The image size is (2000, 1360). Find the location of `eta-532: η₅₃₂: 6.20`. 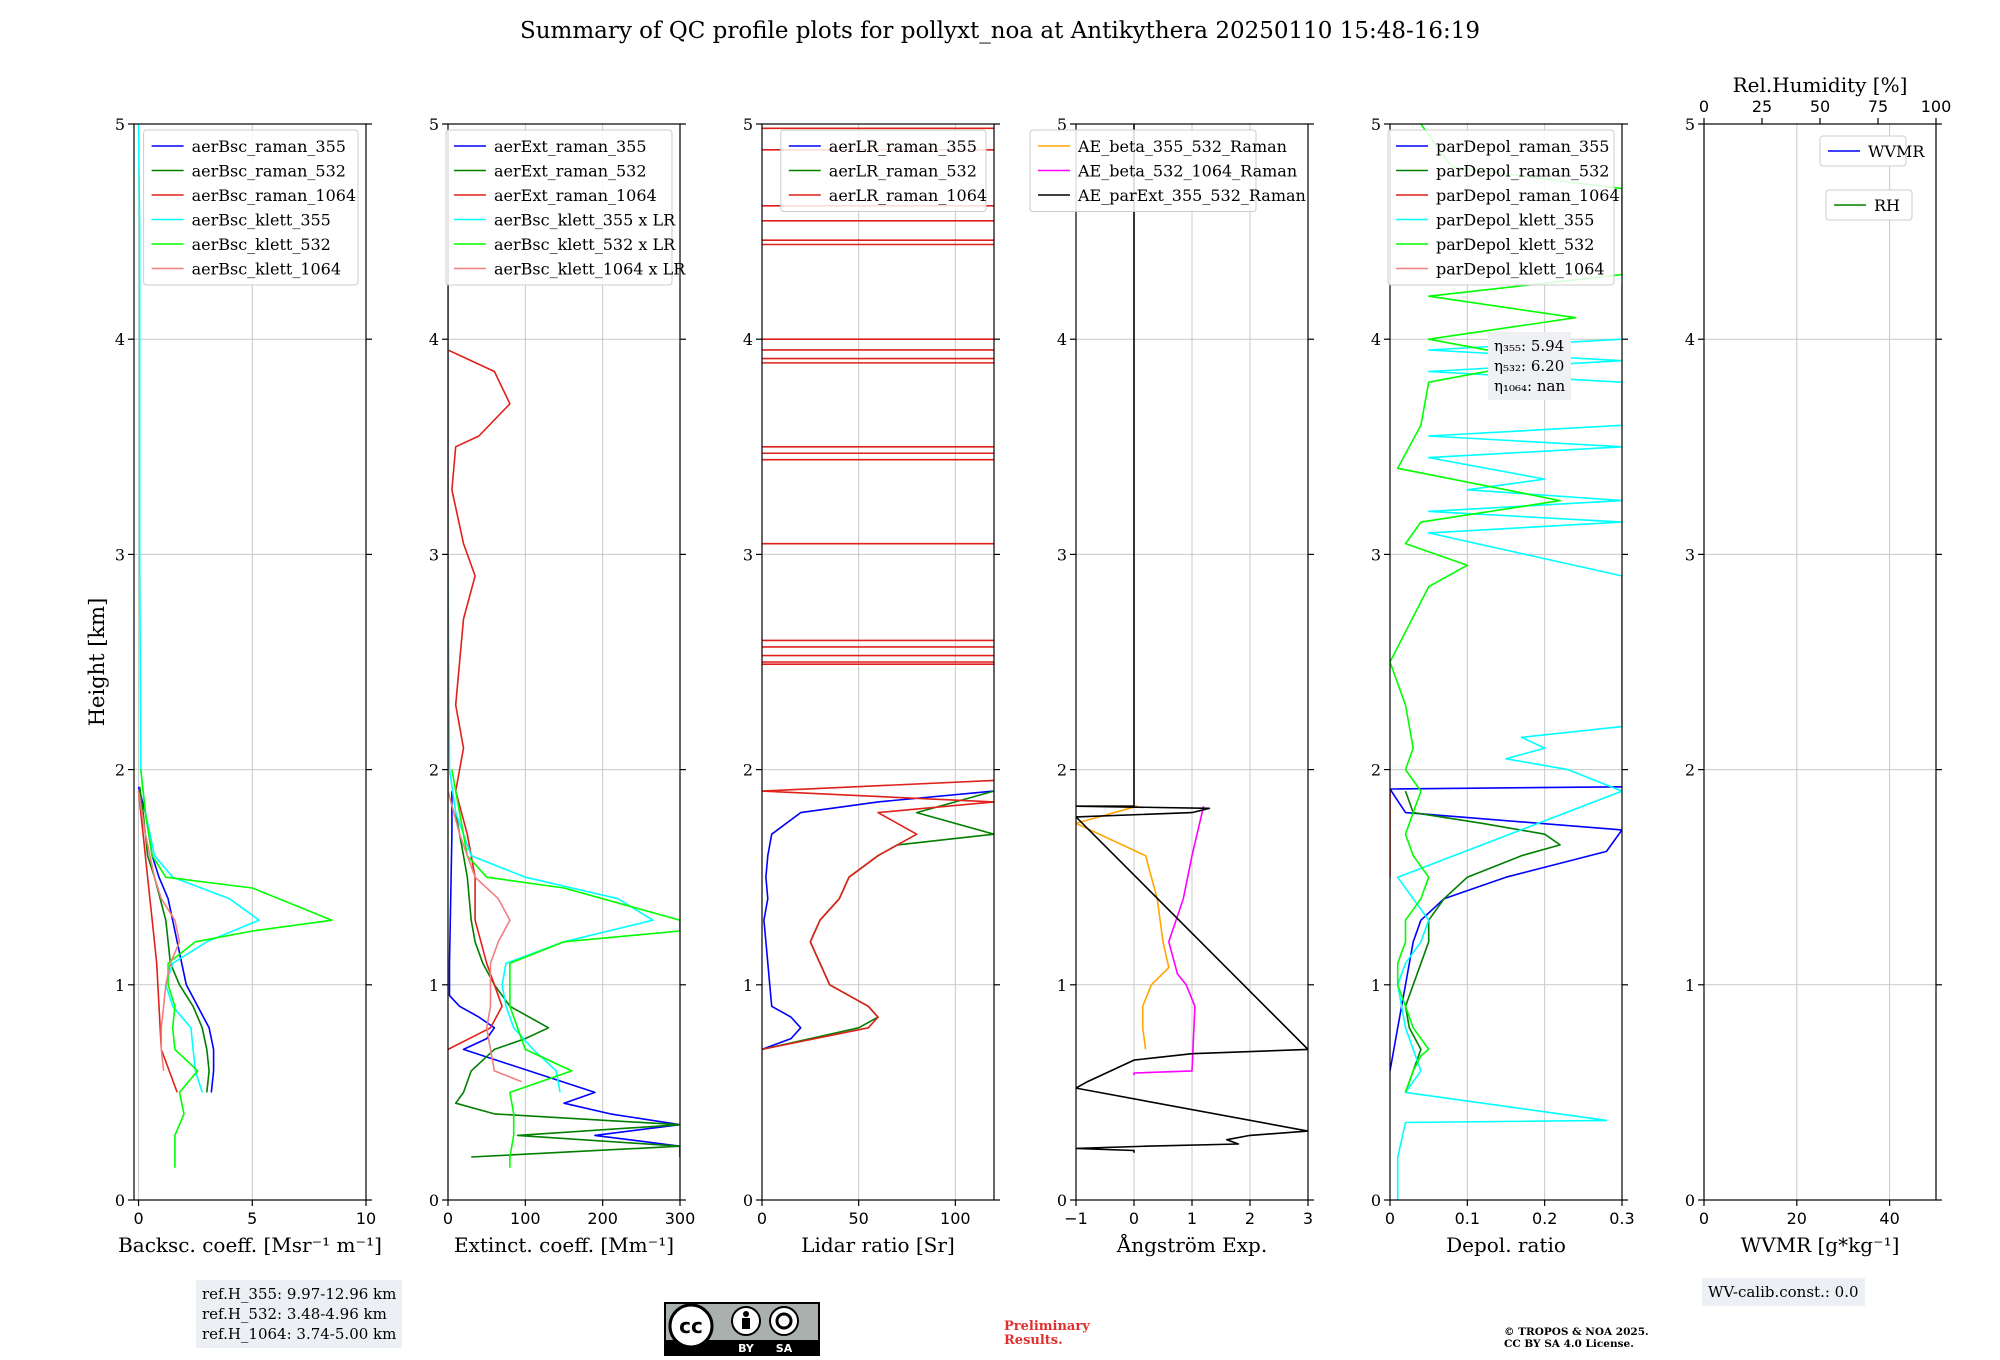

eta-532: η₅₃₂: 6.20 is located at coordinates (1529, 366).